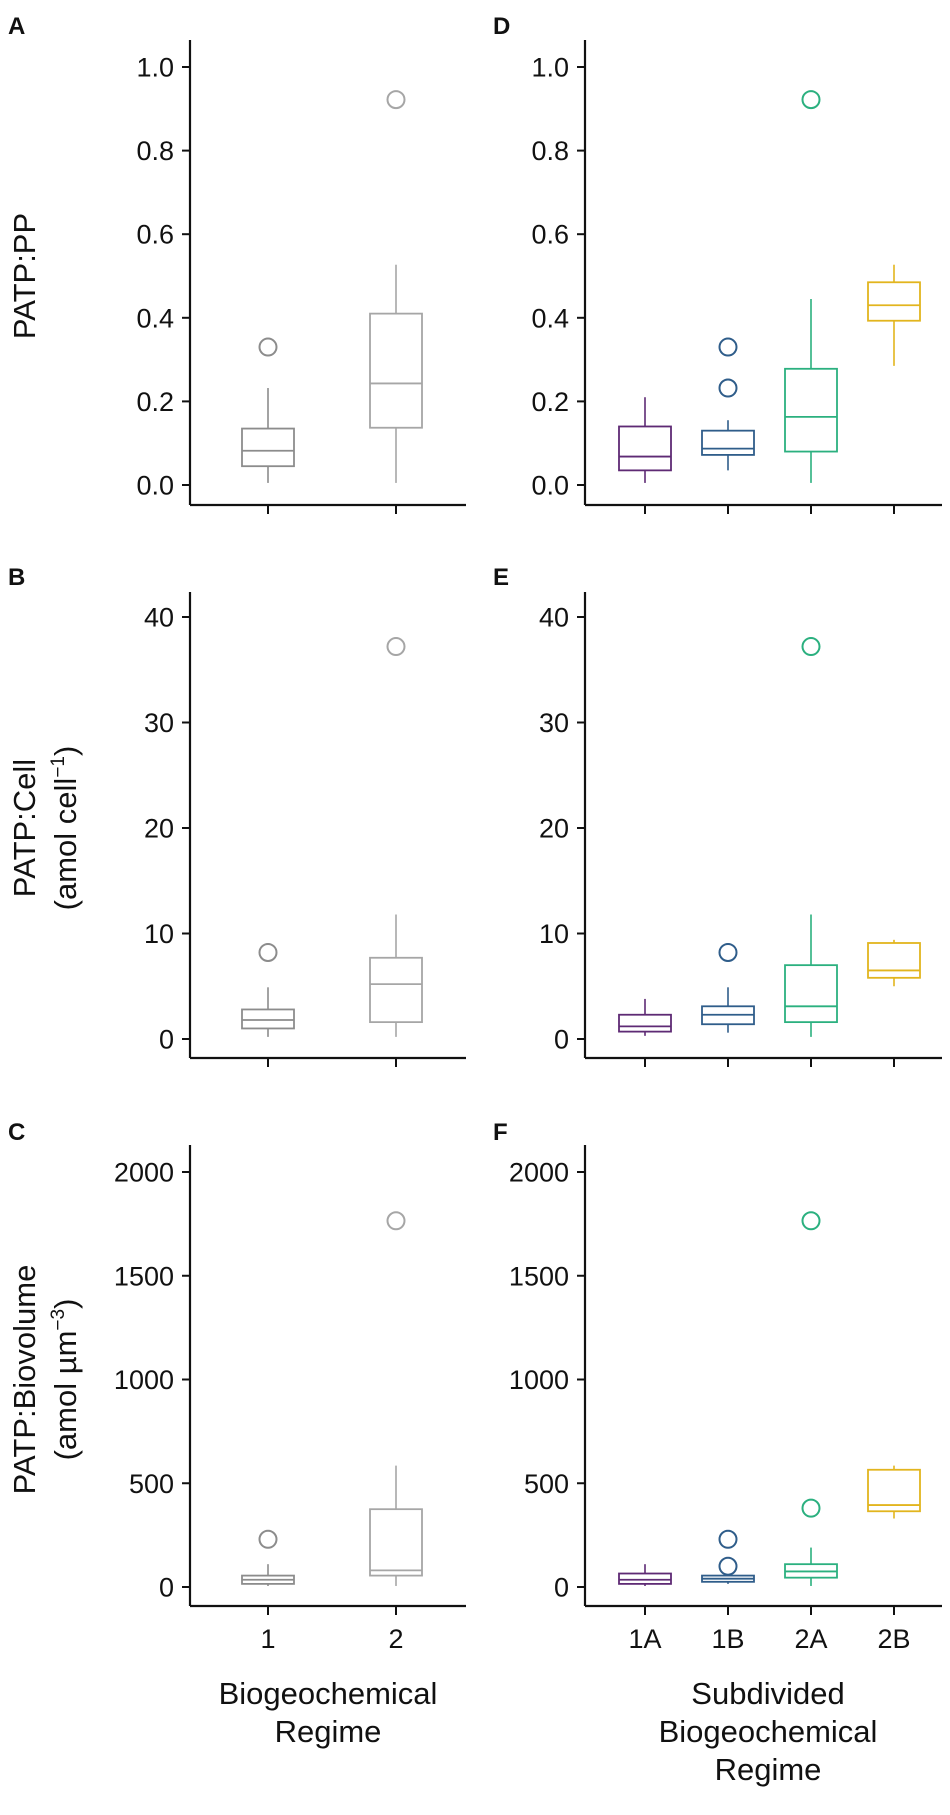 Image resolution: width=950 pixels, height=1815 pixels. I want to click on panel-D: D 0.0 0.2 0.4 0.6 0.8 1.0, so click(717, 263).